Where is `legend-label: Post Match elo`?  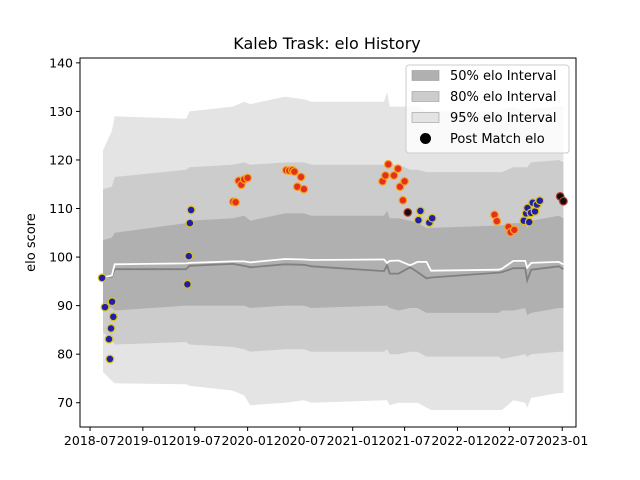
legend-label: Post Match elo is located at coordinates (497, 139).